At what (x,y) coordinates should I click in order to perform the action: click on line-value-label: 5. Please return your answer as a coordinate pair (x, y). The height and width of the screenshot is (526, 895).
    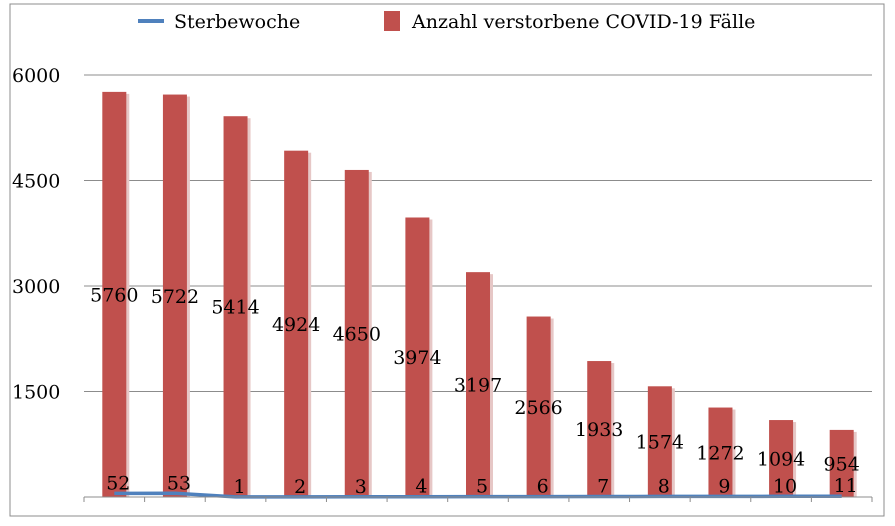
    Looking at the image, I should click on (482, 487).